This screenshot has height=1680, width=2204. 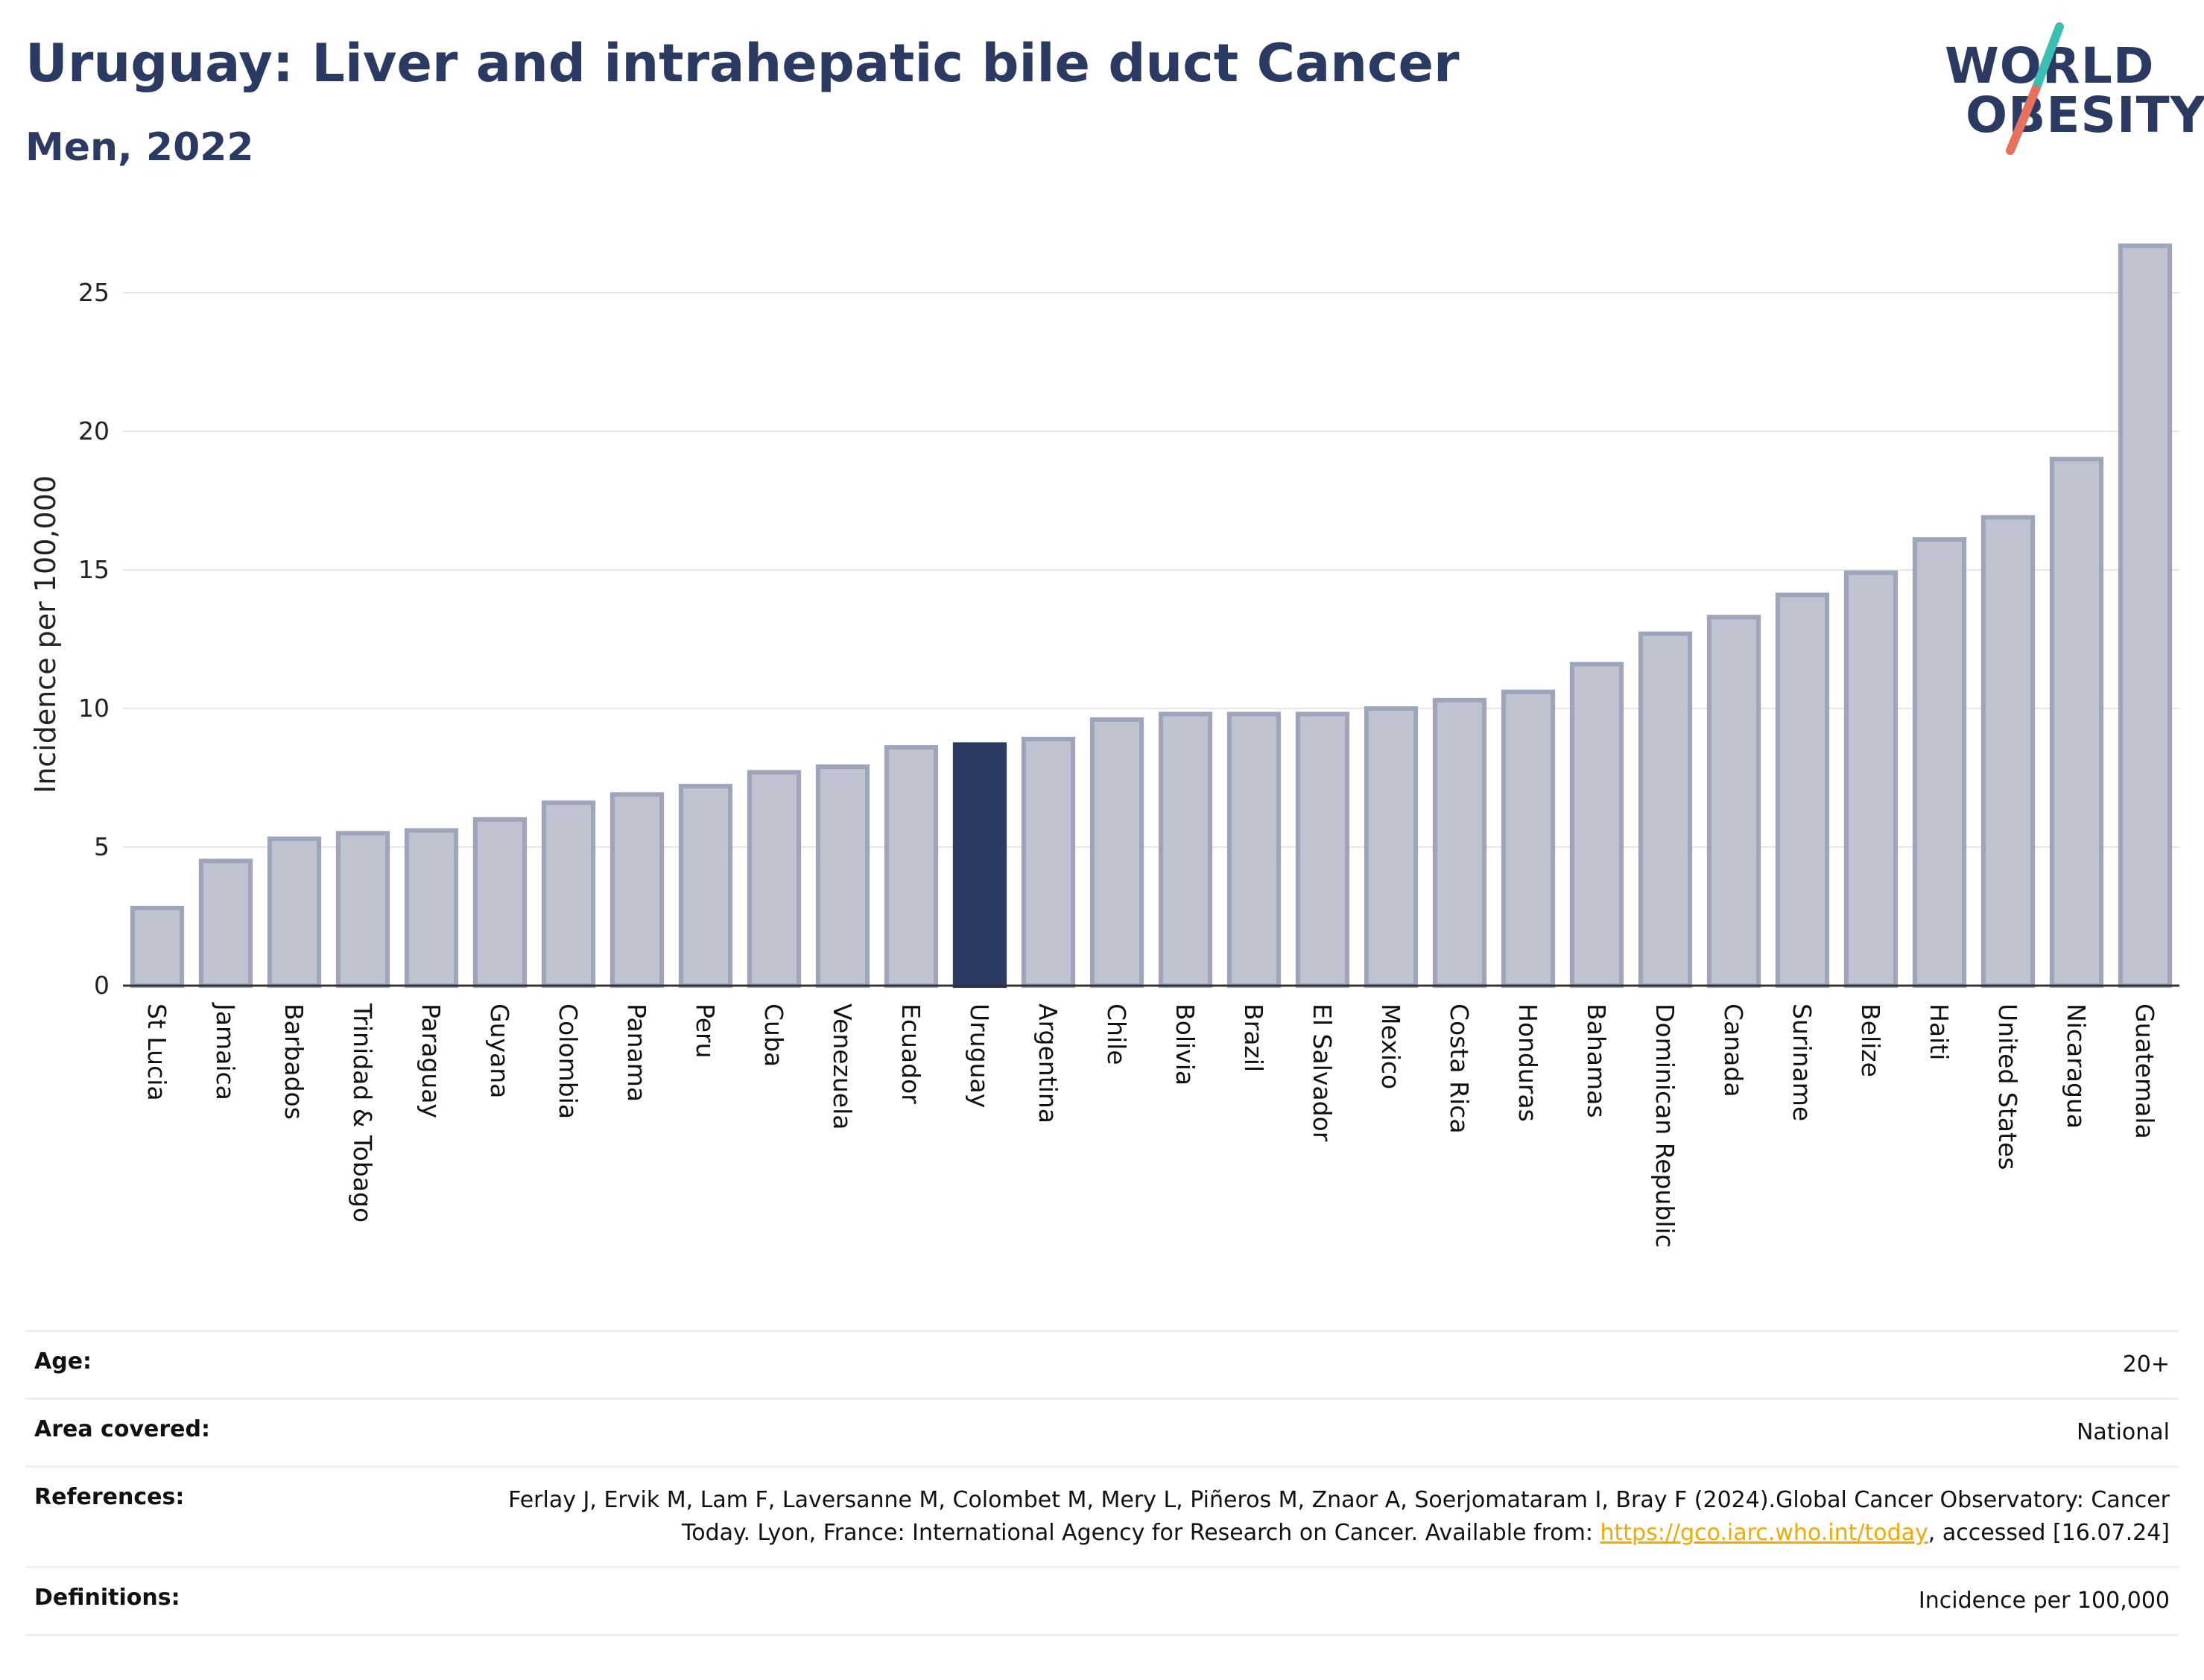 I want to click on x-tick-label: Ecuador, so click(x=910, y=1054).